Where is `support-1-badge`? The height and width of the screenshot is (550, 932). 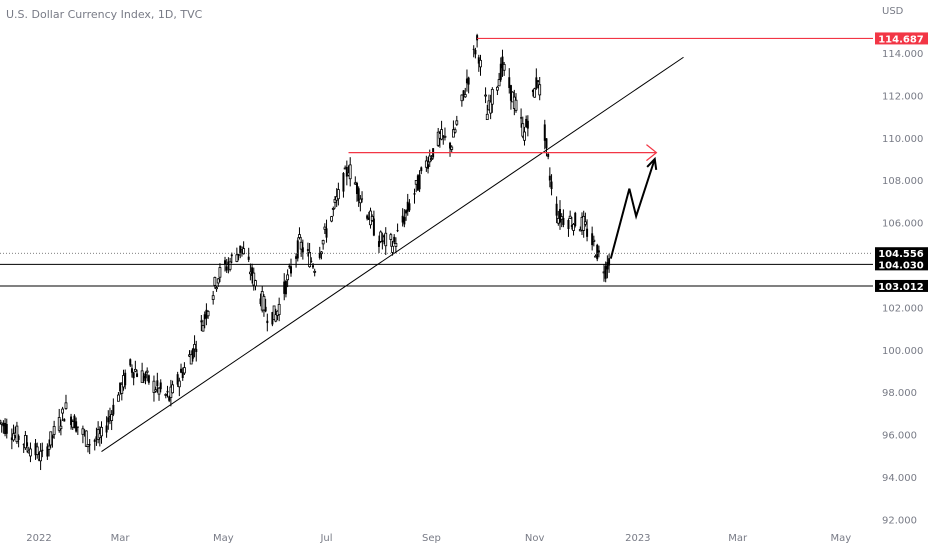 support-1-badge is located at coordinates (901, 264).